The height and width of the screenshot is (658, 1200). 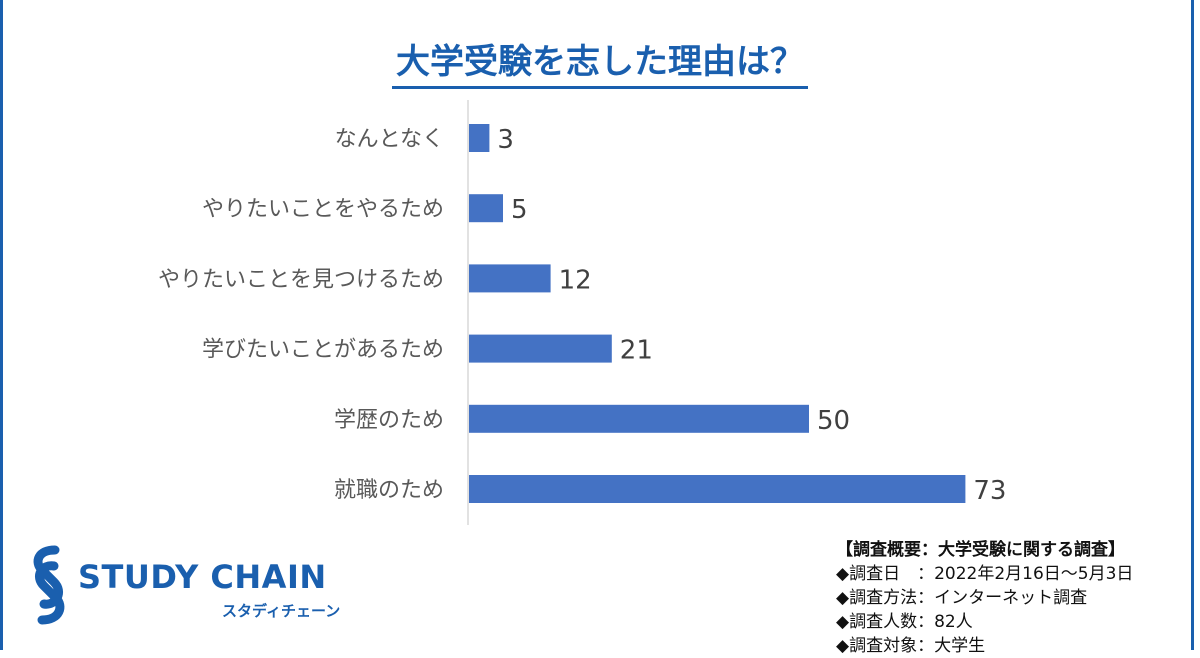 I want to click on survey-row-count: ◆調査人数：82人, so click(x=904, y=622).